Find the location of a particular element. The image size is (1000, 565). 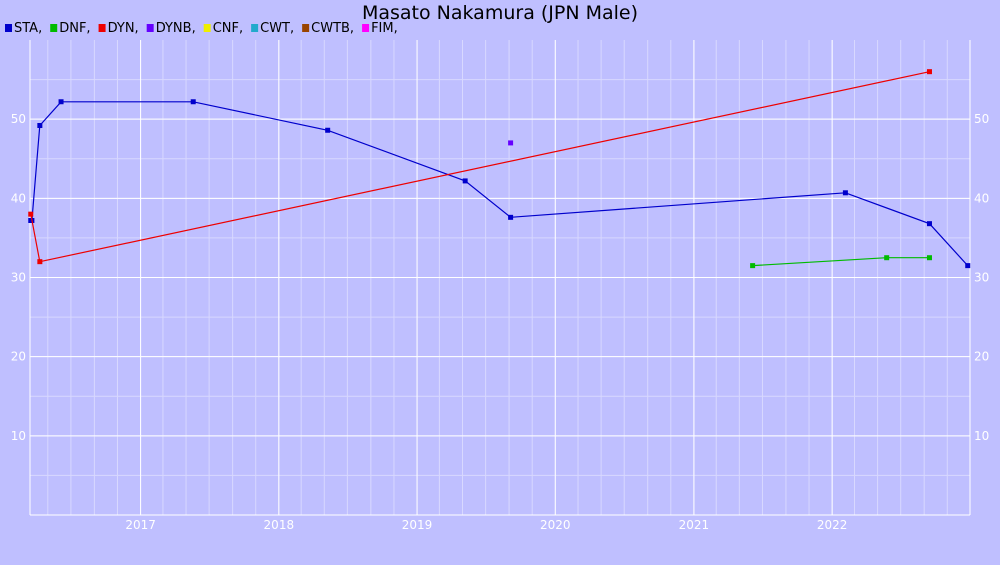

y-tick-label-right: 50 is located at coordinates (981, 119).